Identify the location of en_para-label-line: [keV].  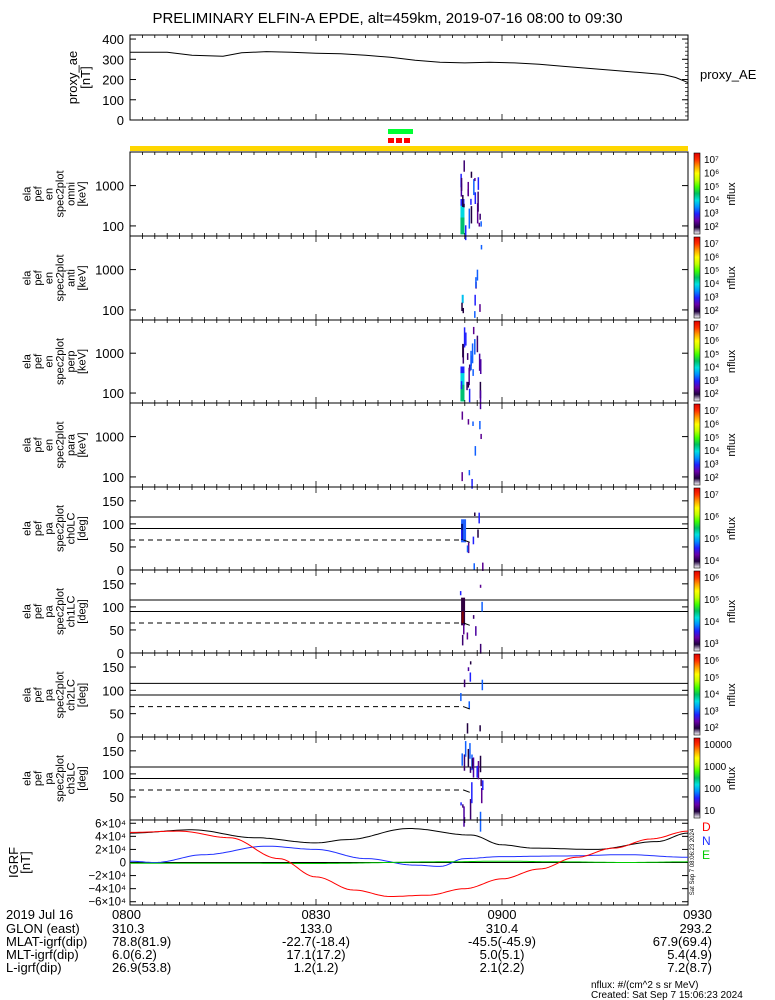
(83, 444).